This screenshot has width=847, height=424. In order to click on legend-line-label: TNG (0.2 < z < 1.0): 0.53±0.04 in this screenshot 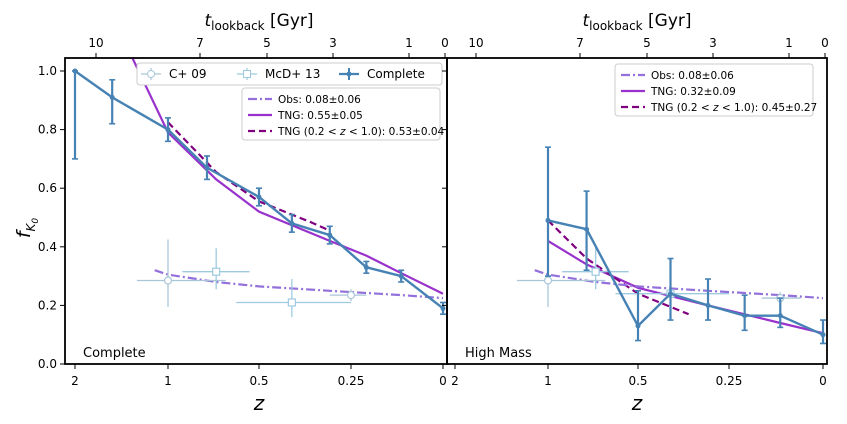, I will do `click(361, 132)`.